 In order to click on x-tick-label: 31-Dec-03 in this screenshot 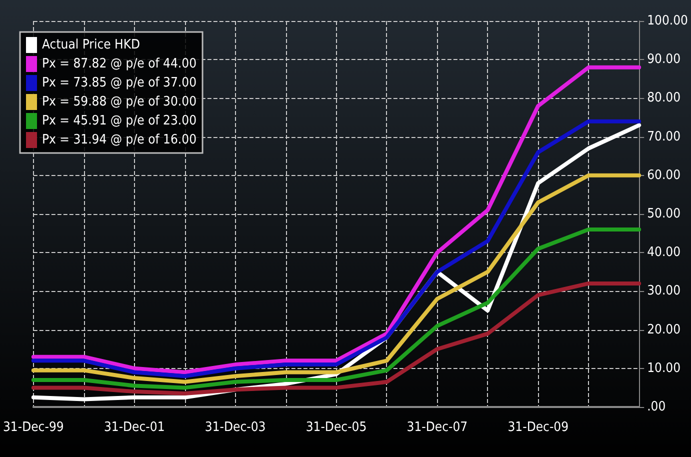, I will do `click(235, 427)`.